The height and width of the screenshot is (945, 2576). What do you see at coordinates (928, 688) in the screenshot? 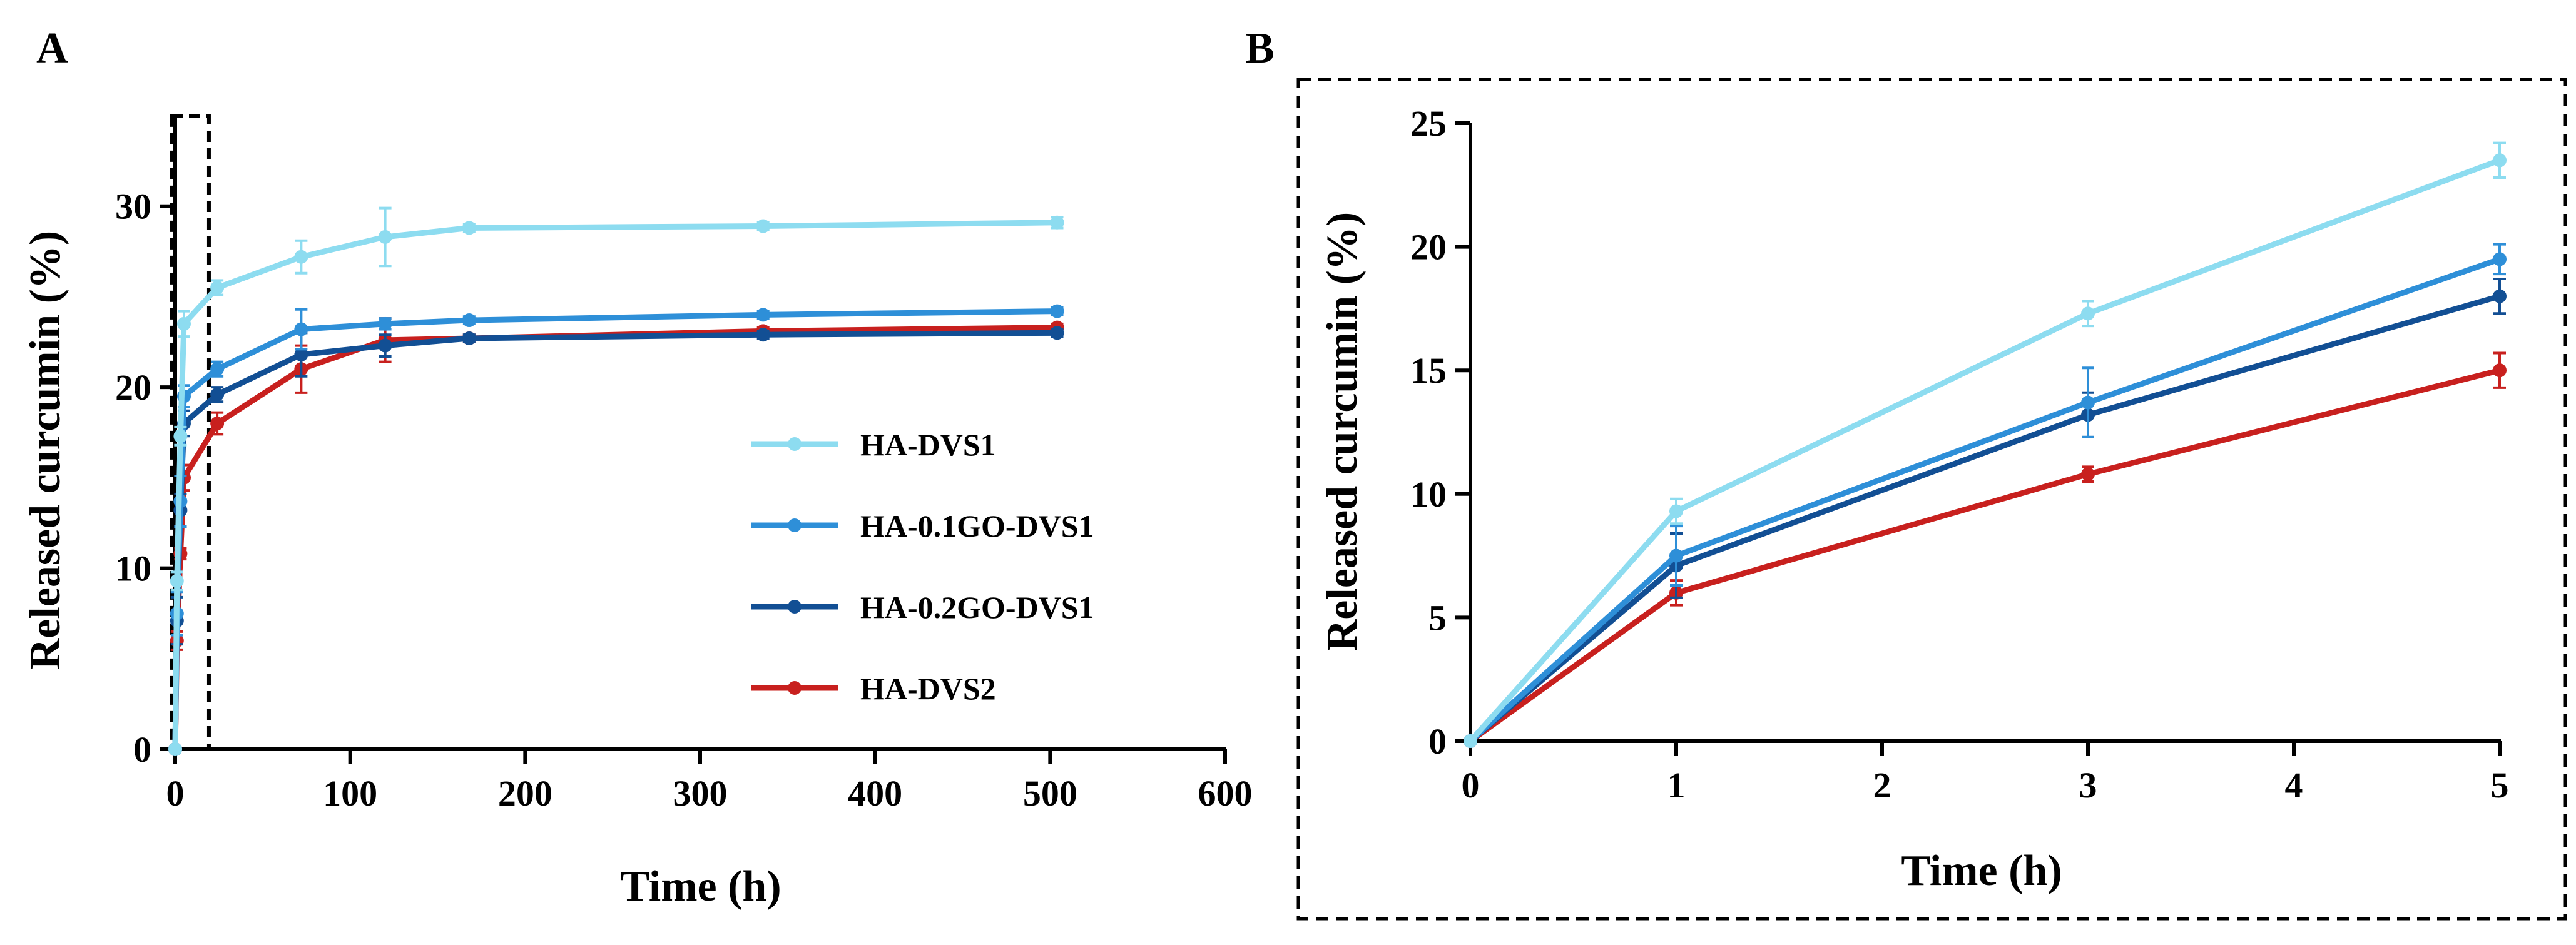
I see `legend-label-ha-dvs2: HA-DVS2` at bounding box center [928, 688].